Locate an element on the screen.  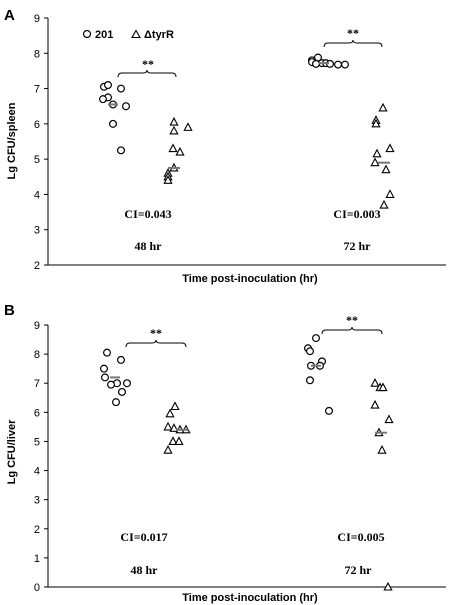
legend-label-tyrr: ΔtyrR is located at coordinates (159, 35).